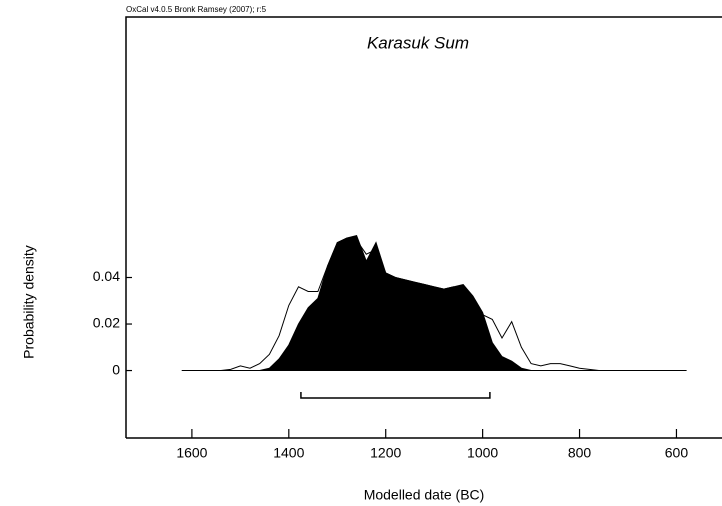  What do you see at coordinates (196, 9) in the screenshot?
I see `header: OxCal v4.0.5 Bronk Ramsey (2007); r:5` at bounding box center [196, 9].